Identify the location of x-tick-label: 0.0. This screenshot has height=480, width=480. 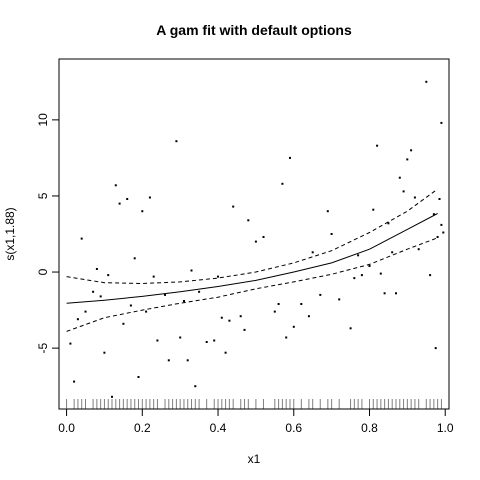
(66, 428).